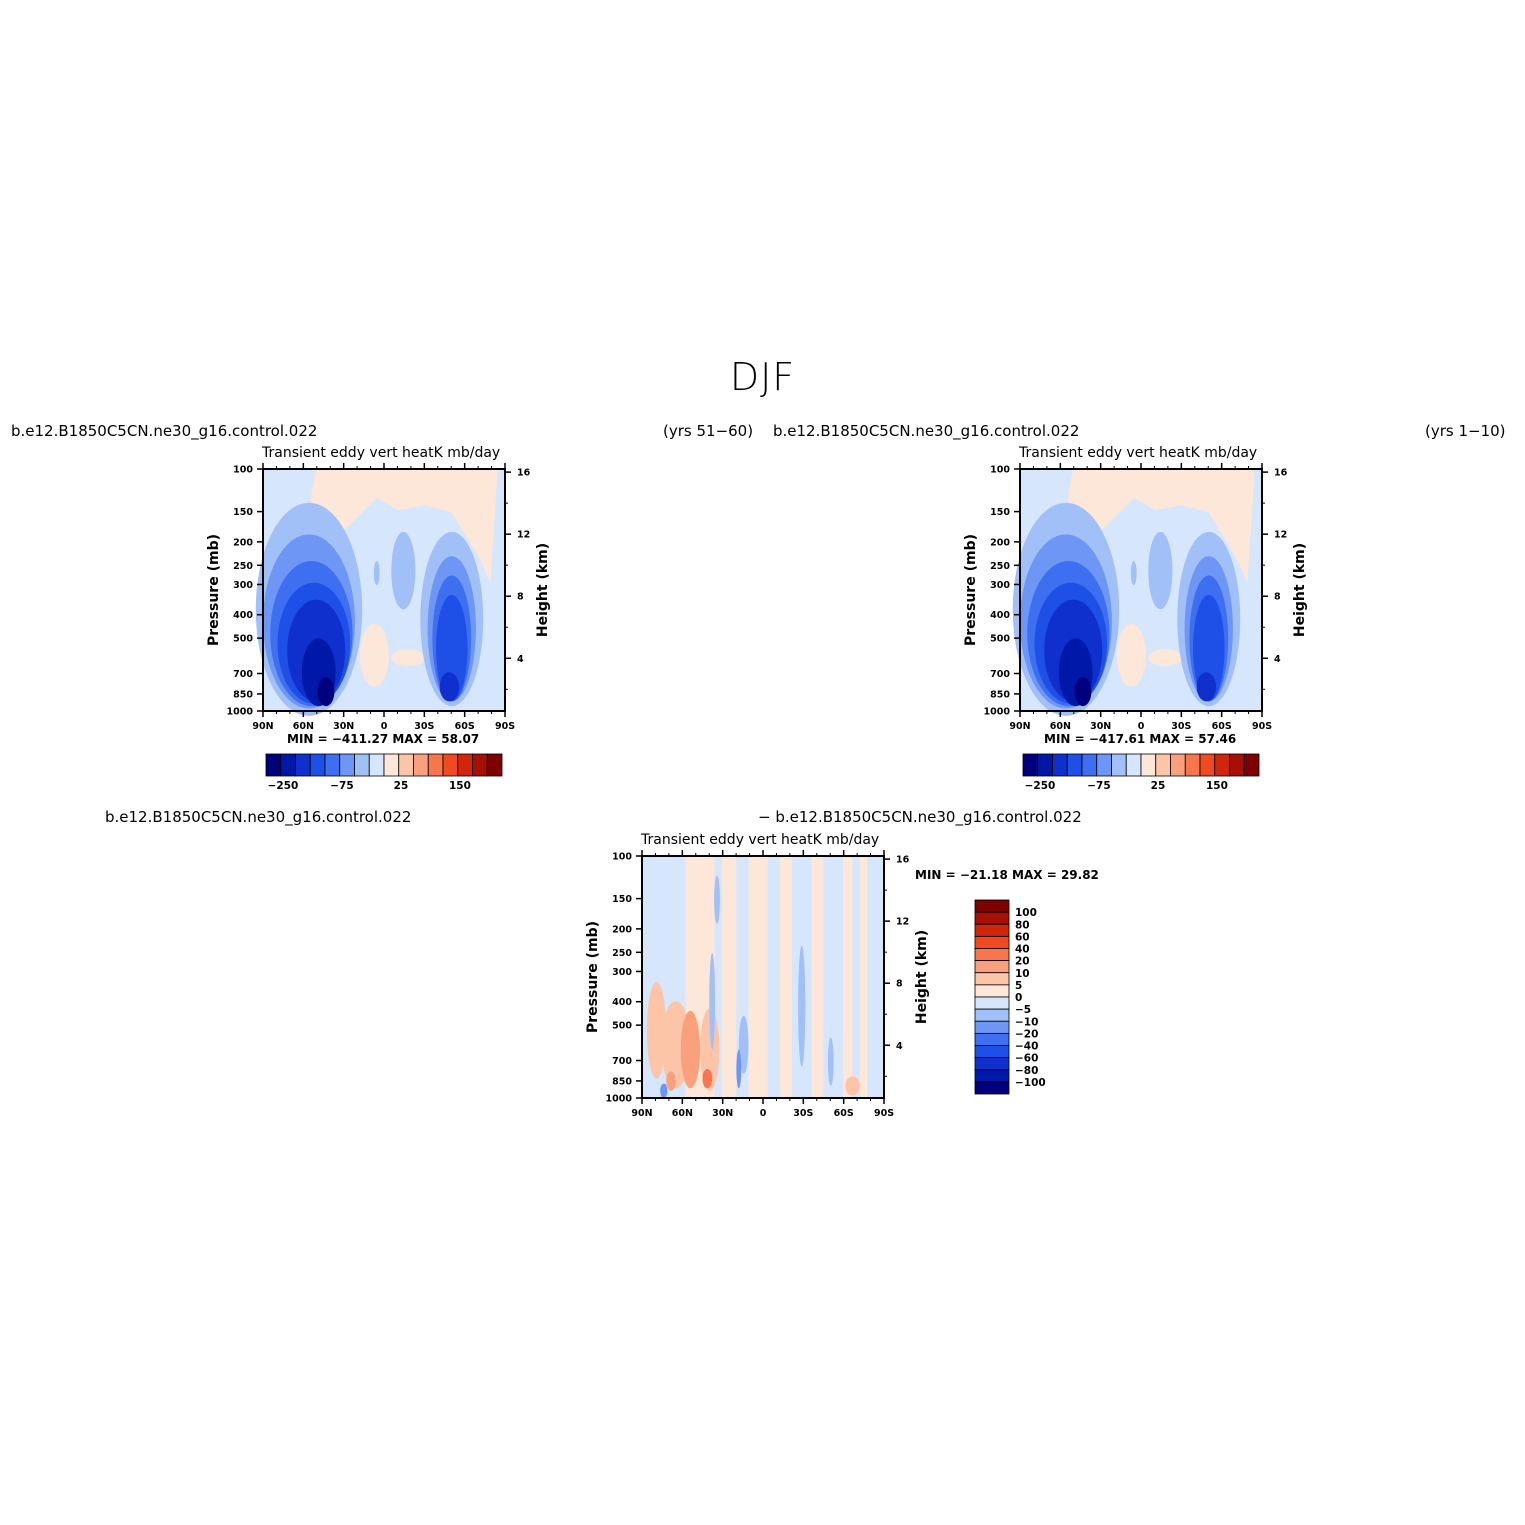  Describe the element at coordinates (1133, 573) in the screenshot. I see `tropical-negative-streak` at that location.